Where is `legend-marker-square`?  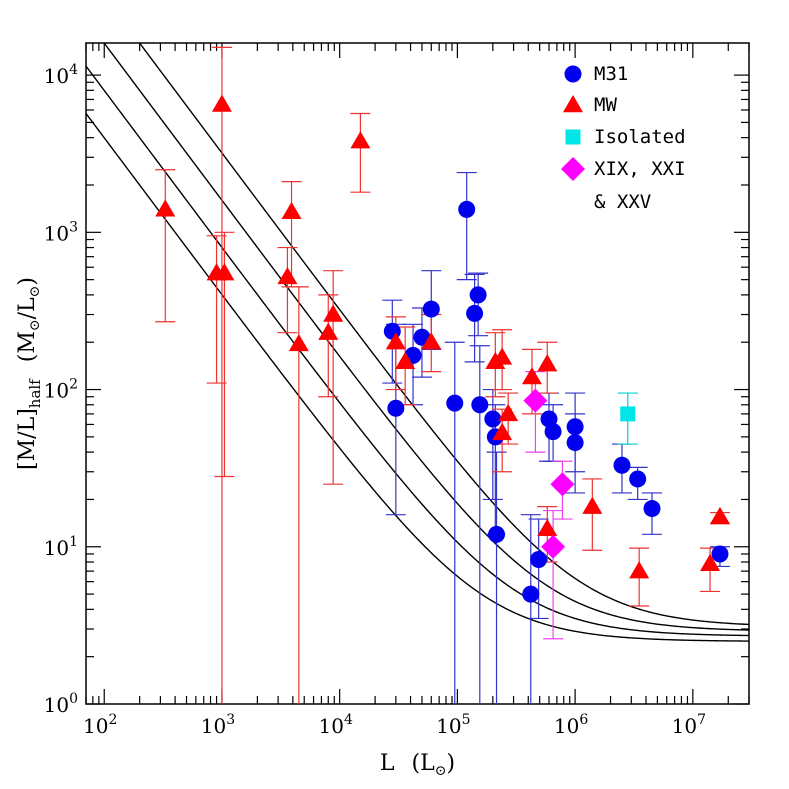 legend-marker-square is located at coordinates (573, 137).